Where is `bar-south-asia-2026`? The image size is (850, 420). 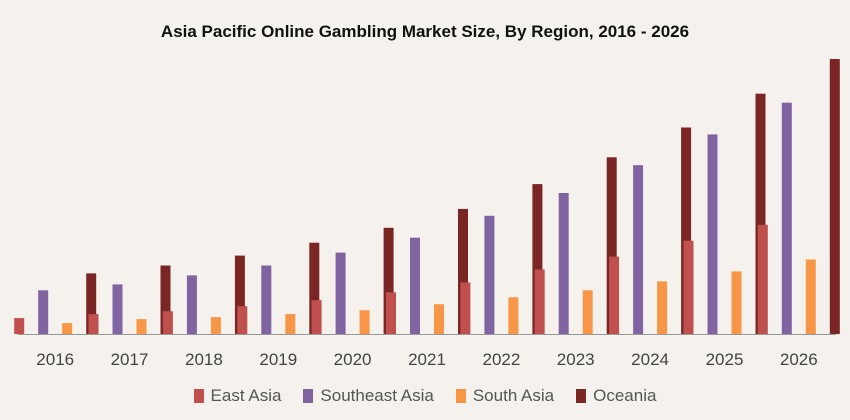
bar-south-asia-2026 is located at coordinates (810, 296).